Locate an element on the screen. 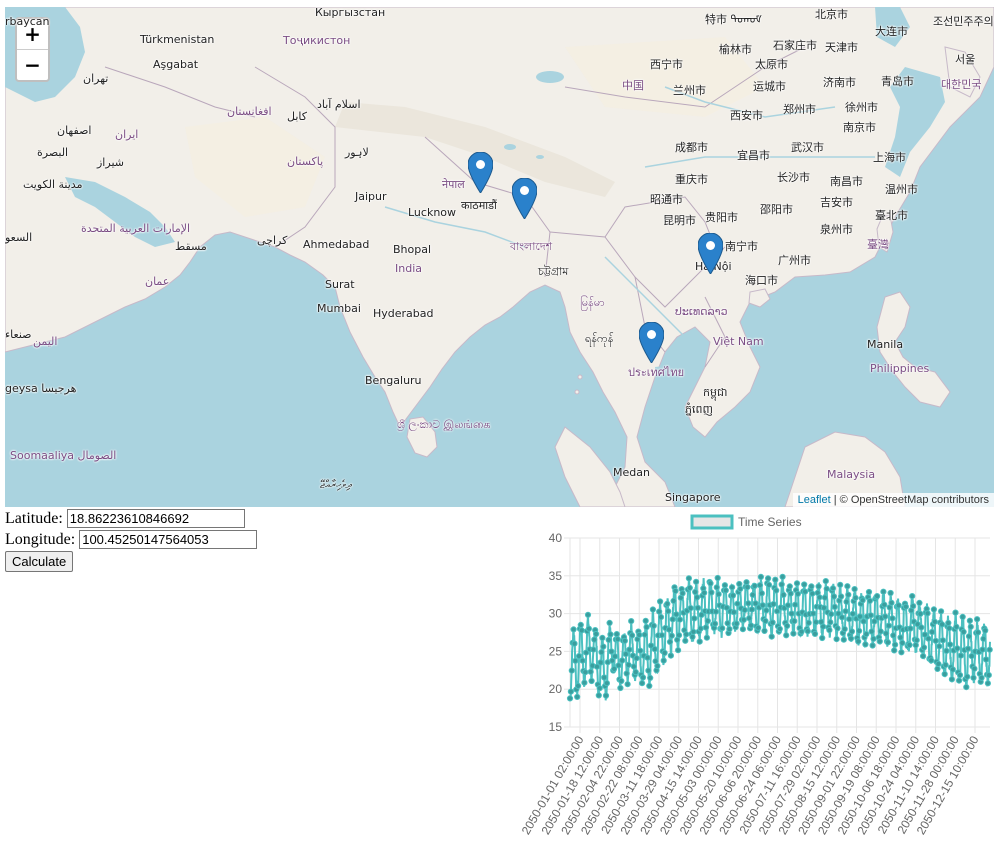 The height and width of the screenshot is (848, 1005). legend-label: Time Series is located at coordinates (770, 522).